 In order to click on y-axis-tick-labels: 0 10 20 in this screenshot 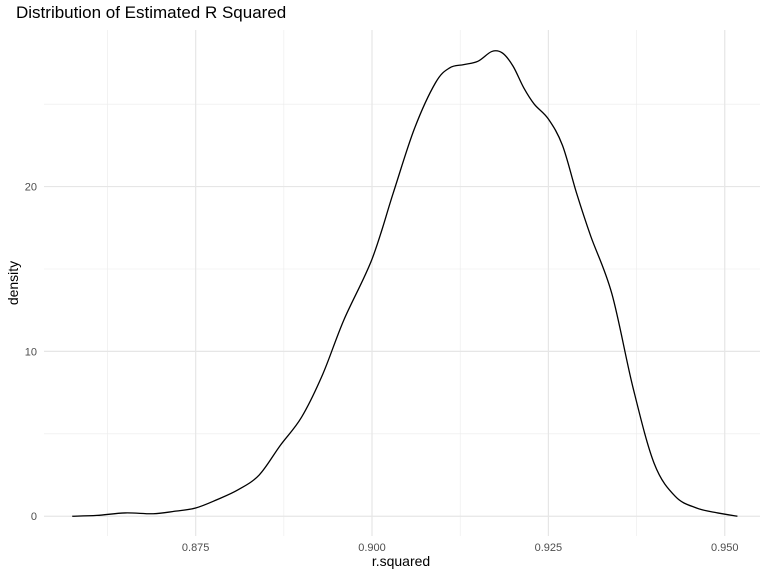, I will do `click(31, 353)`.